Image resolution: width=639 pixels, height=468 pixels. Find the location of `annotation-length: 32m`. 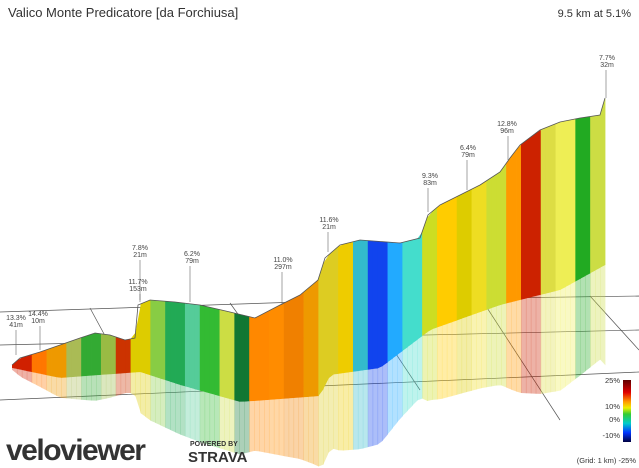

annotation-length: 32m is located at coordinates (607, 65).